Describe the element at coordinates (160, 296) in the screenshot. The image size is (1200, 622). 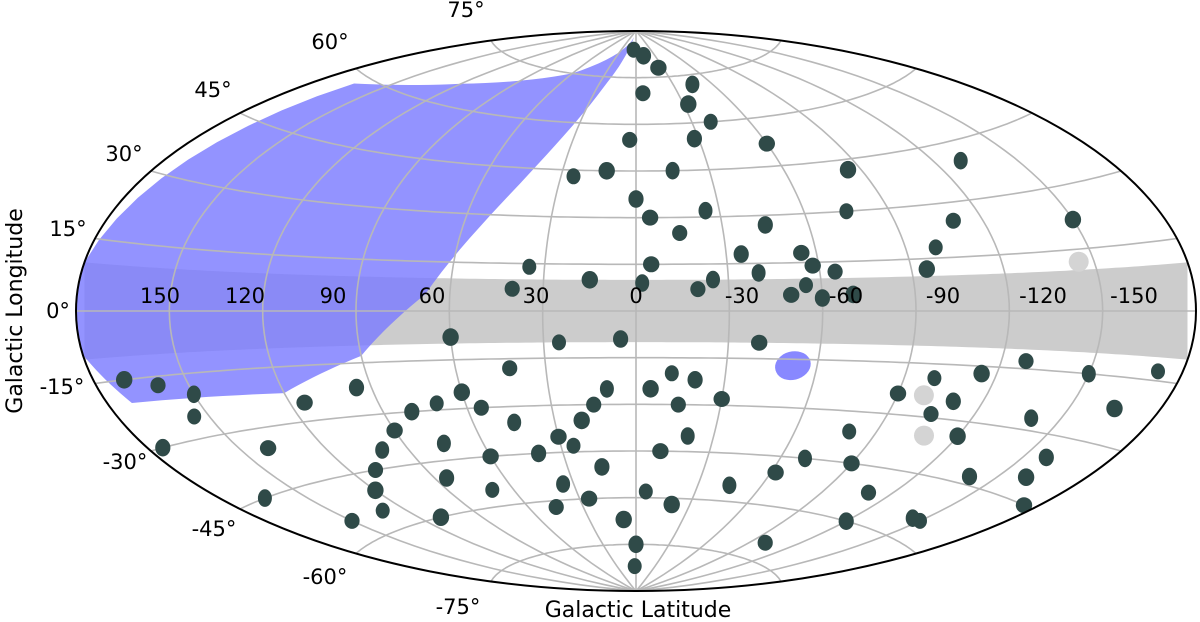
I see `x-tick-label: 150` at that location.